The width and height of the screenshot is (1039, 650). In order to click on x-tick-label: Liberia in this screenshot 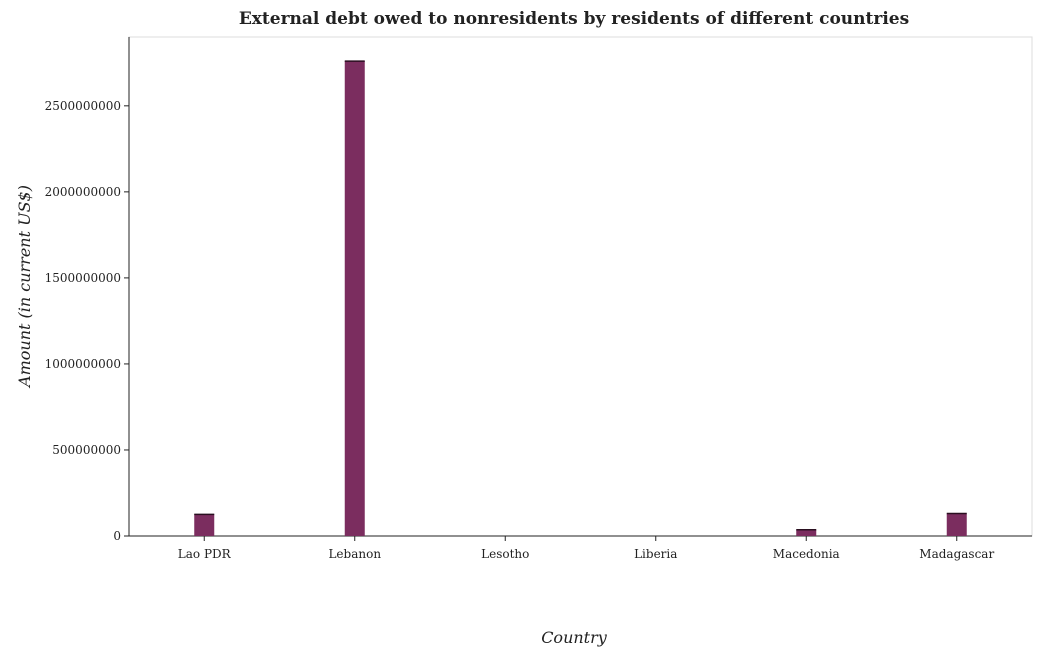, I will do `click(655, 554)`.